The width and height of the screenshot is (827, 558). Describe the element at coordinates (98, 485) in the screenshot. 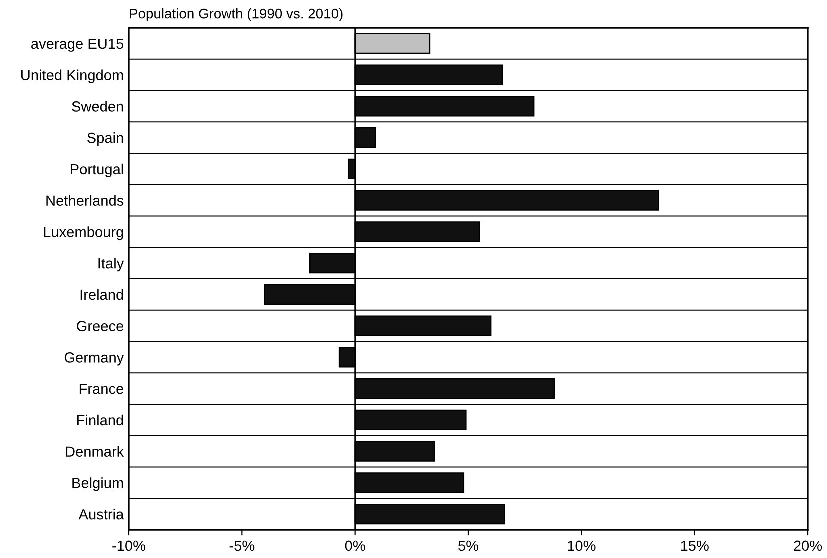

I see `y-tick-label: Belgium` at that location.